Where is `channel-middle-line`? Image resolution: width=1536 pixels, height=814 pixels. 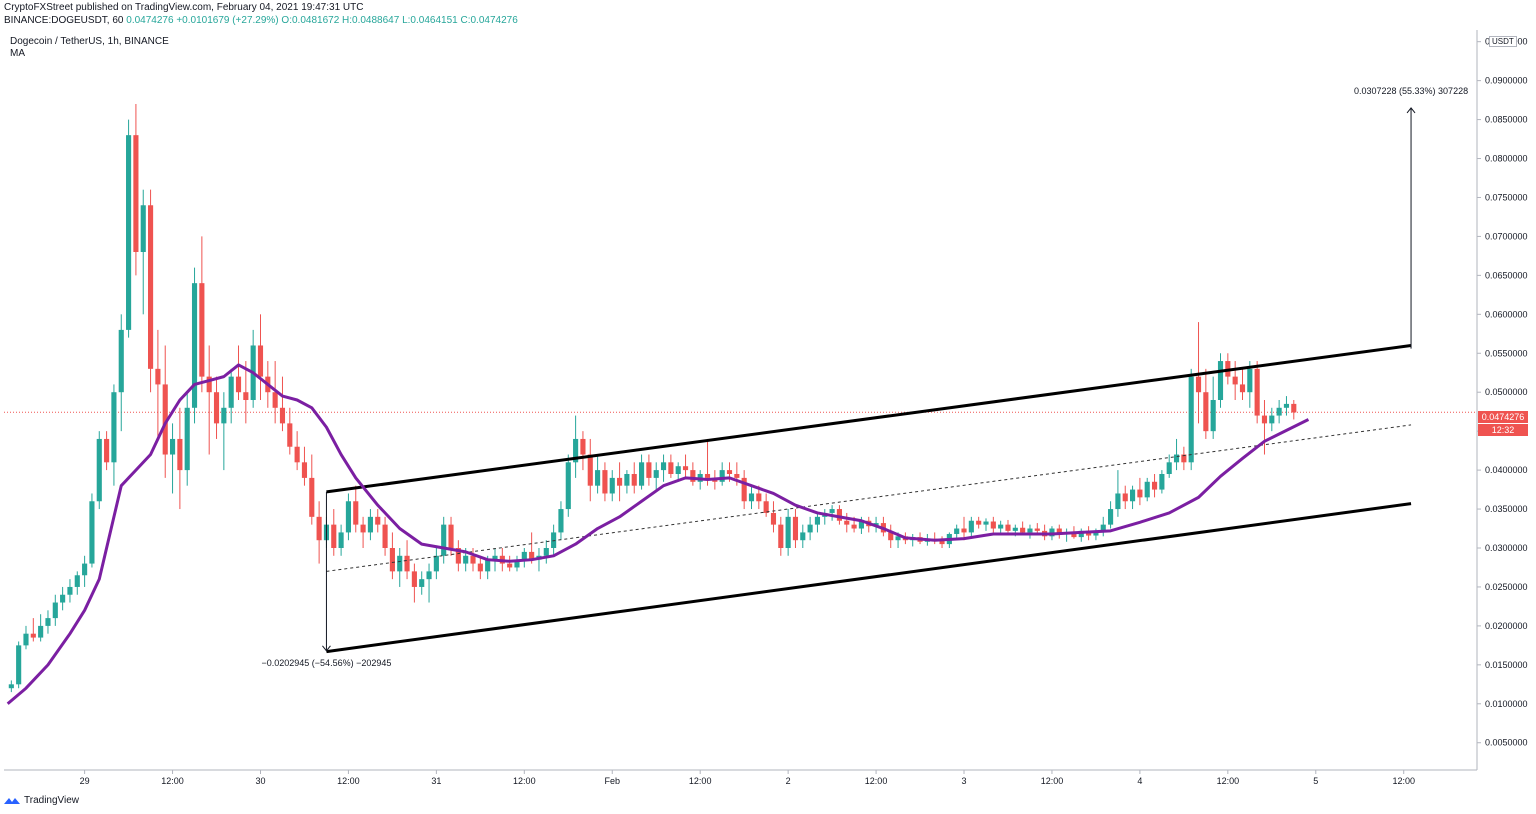 channel-middle-line is located at coordinates (869, 498).